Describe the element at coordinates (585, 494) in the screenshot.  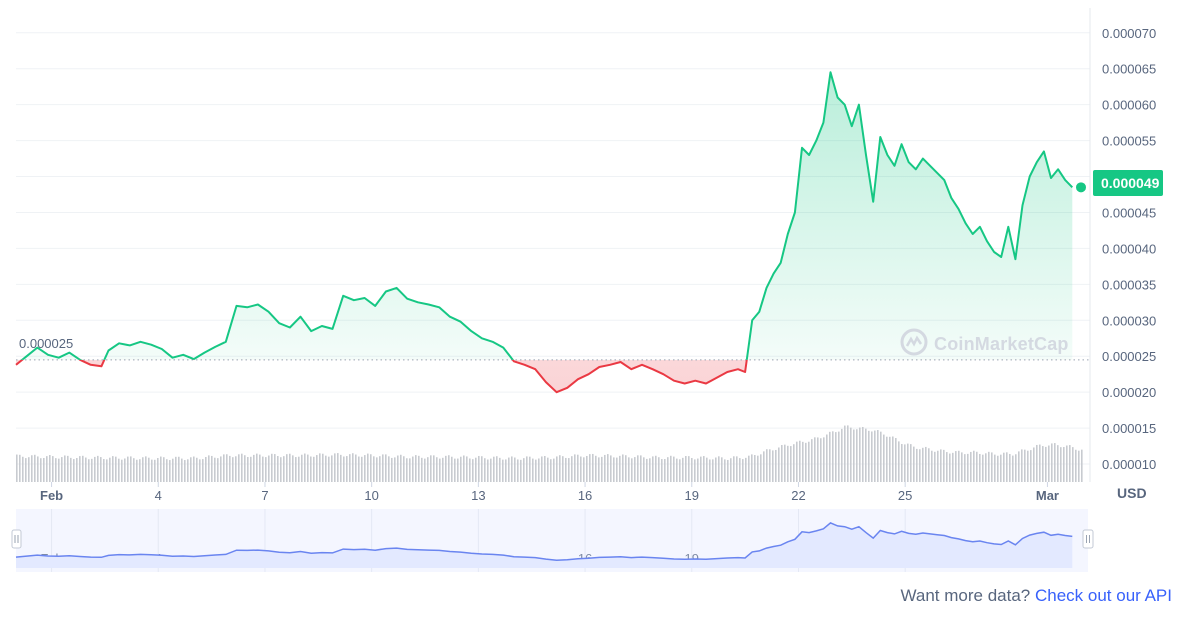
I see `x-tick-label: 16` at that location.